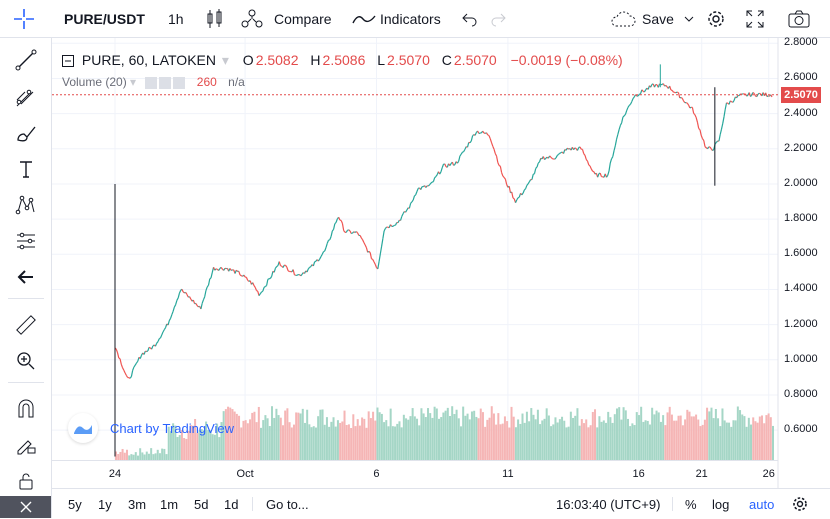  I want to click on price-tick-label: 1.0000, so click(801, 359).